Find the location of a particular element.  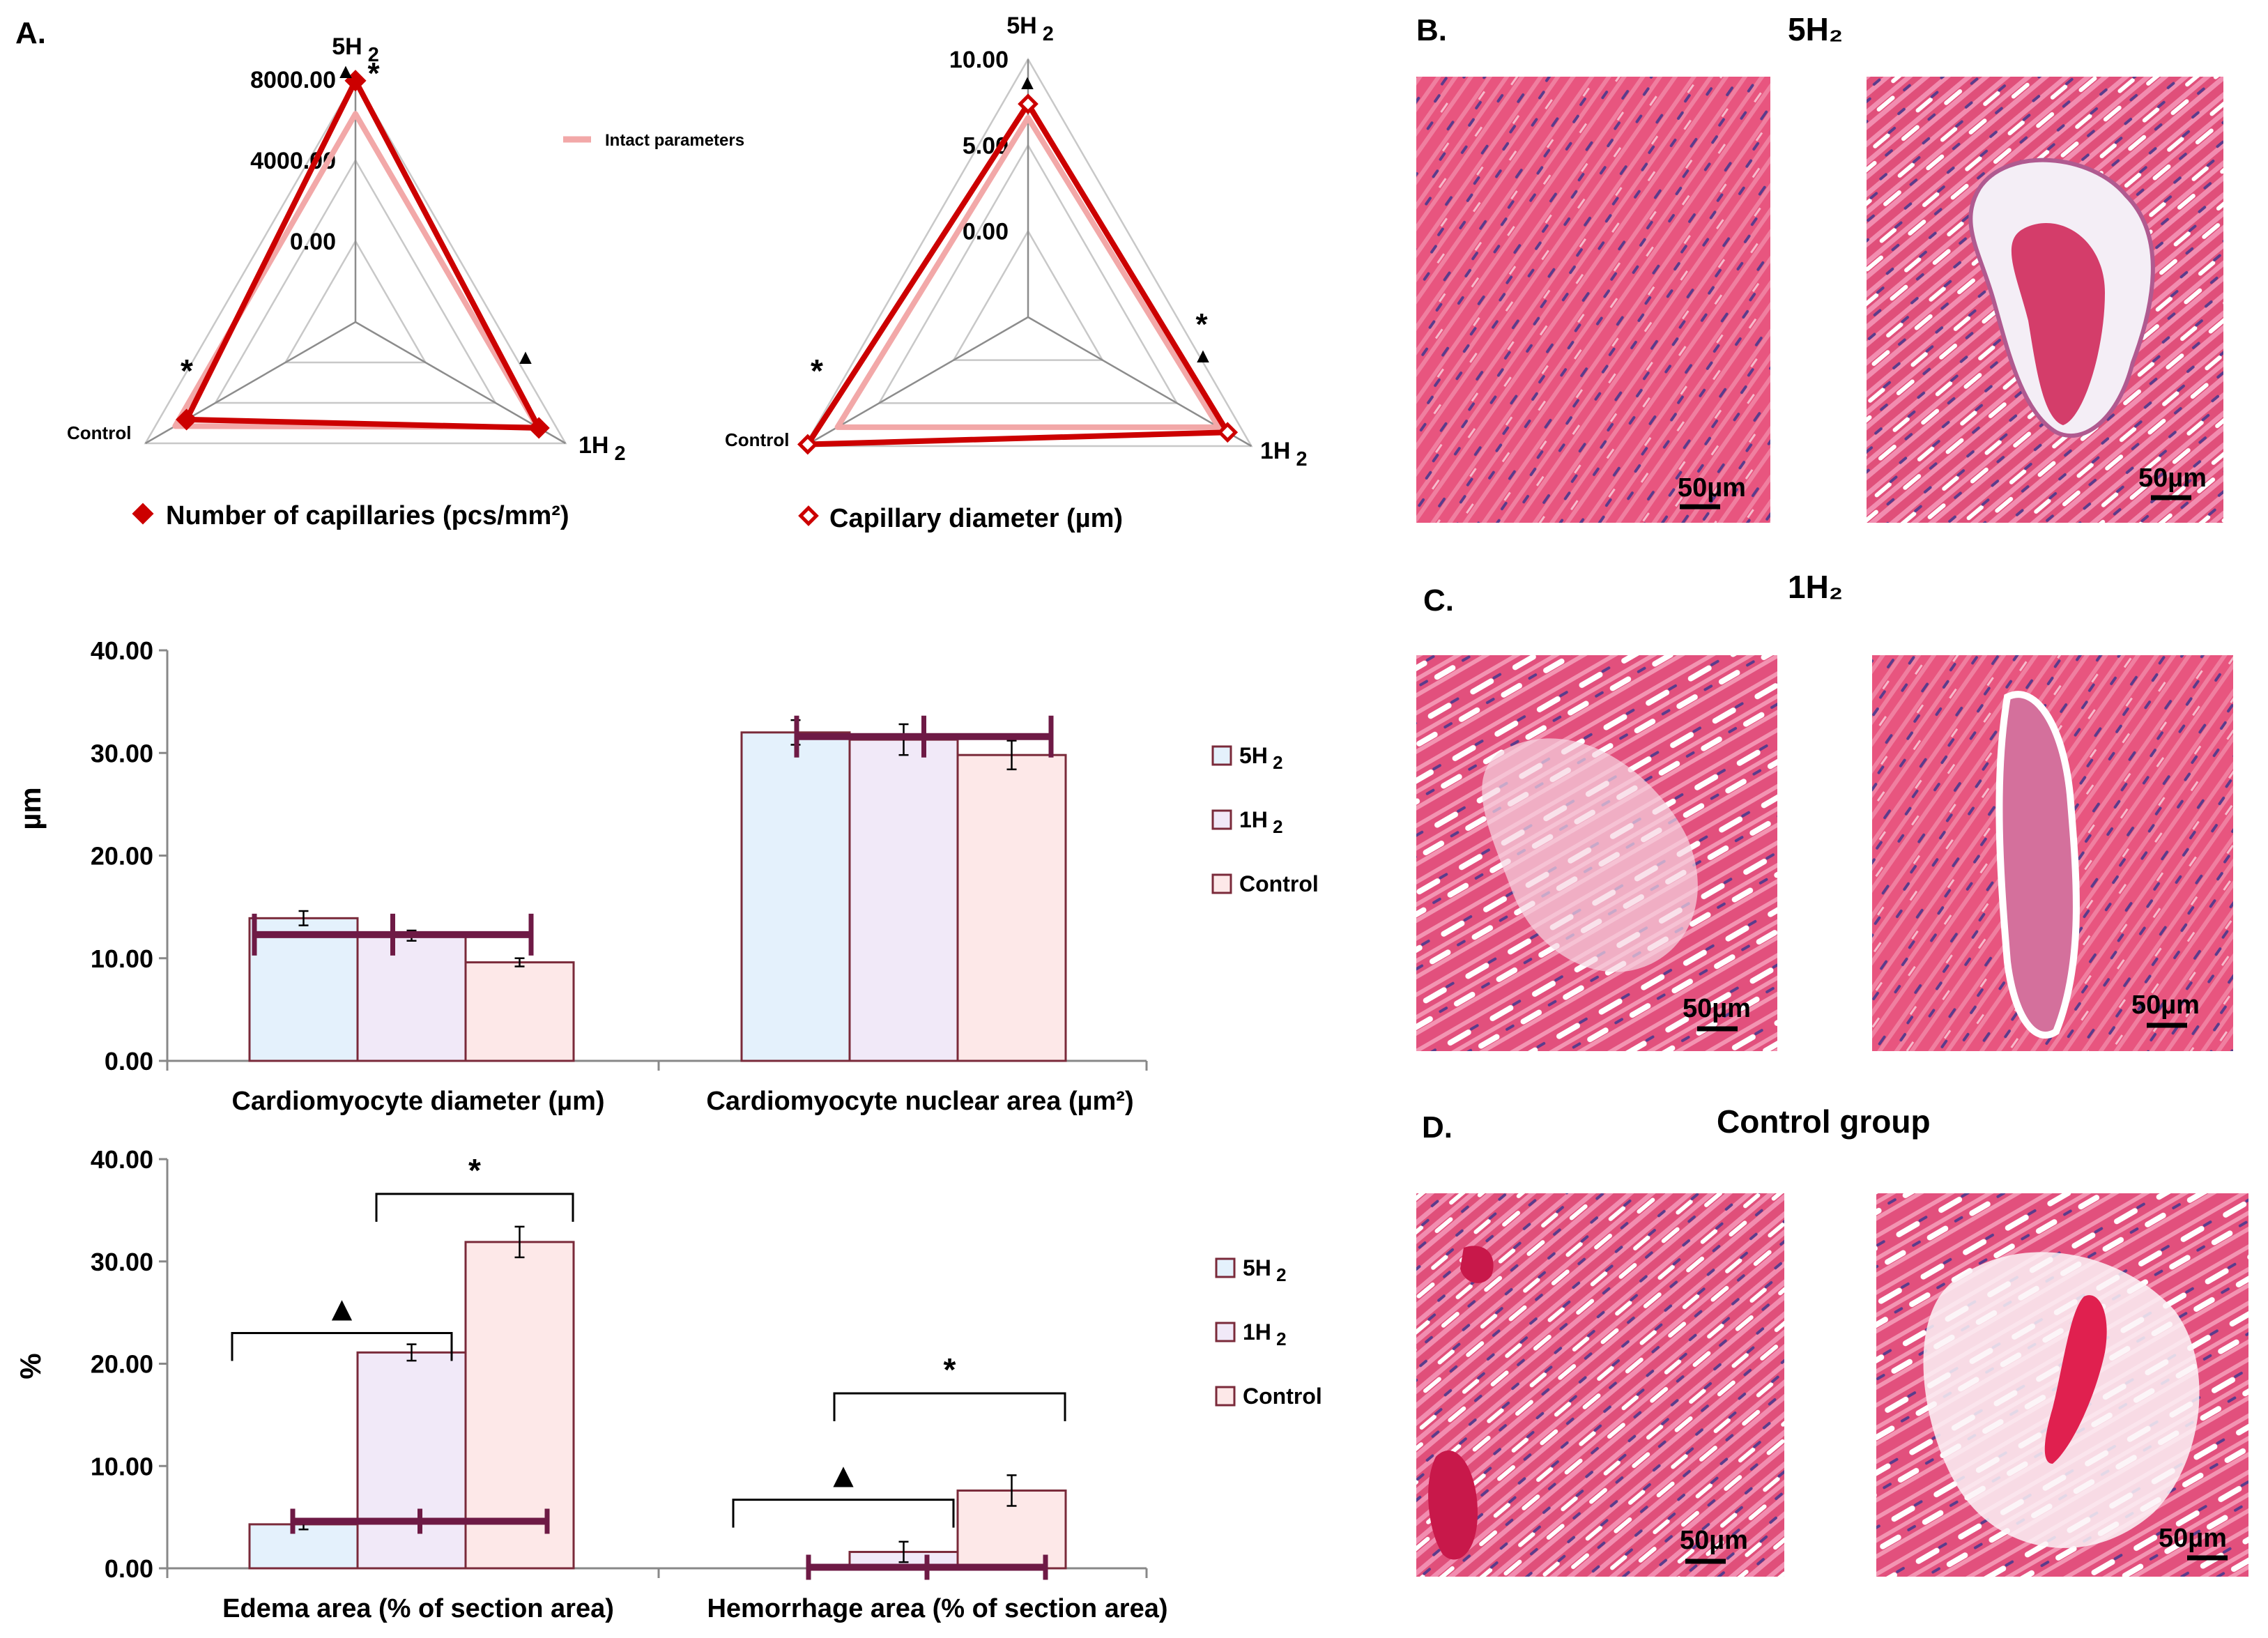

radar-tick-label: 0.00 is located at coordinates (986, 232).